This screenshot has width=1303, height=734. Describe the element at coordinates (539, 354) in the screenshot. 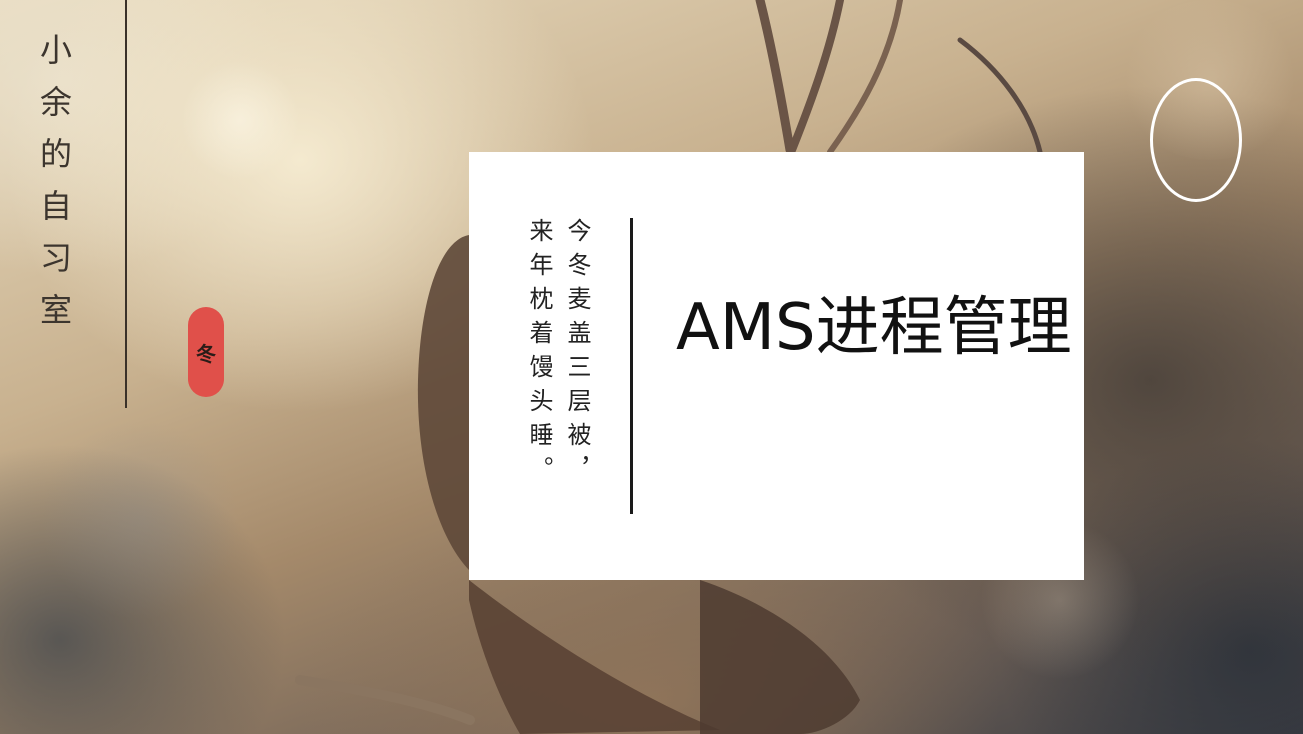

I see `poem-line: 来年枕着馒头睡。` at that location.